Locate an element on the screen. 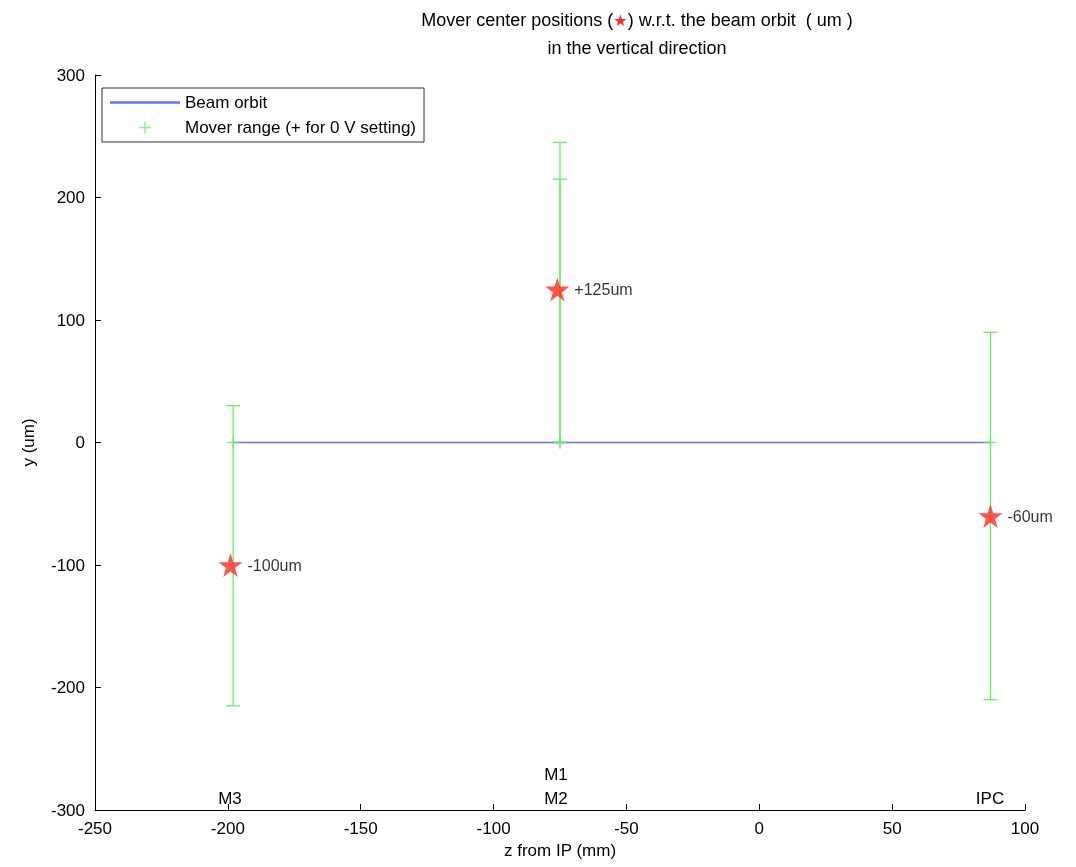 The height and width of the screenshot is (867, 1076). y-tick-label: -300 is located at coordinates (67, 810).